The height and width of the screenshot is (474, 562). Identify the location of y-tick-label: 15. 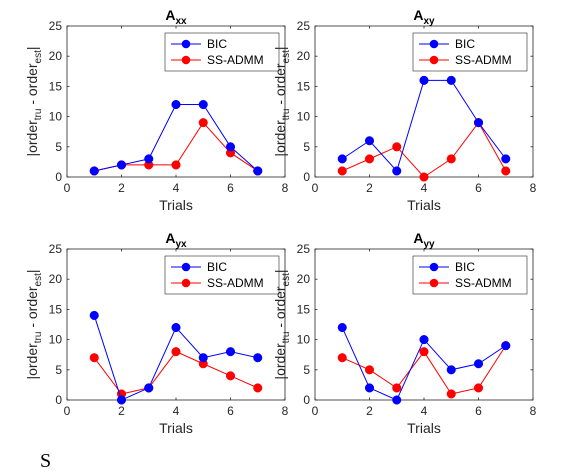
(304, 309).